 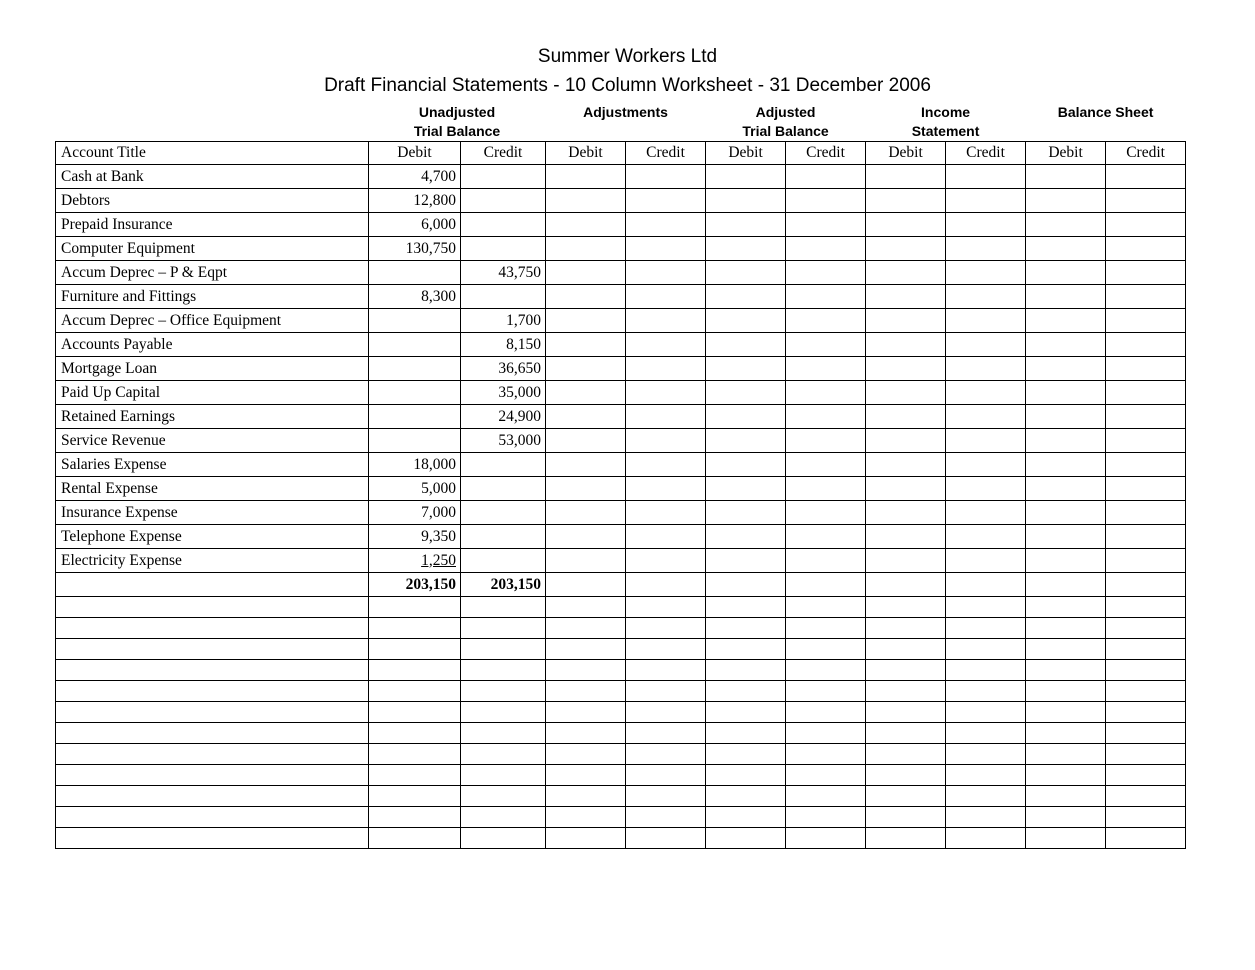 I want to click on table-row: Debtors 12,800, so click(x=621, y=200).